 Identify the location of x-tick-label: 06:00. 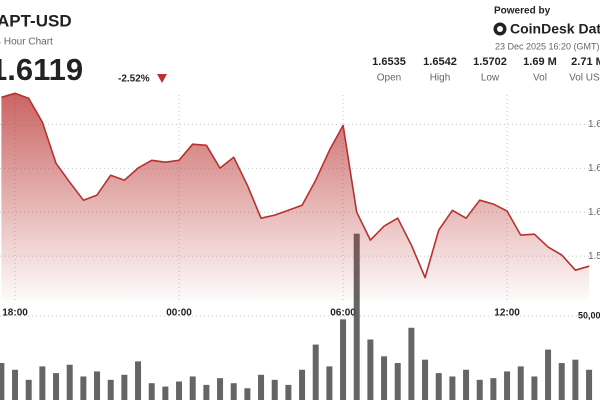
(343, 313).